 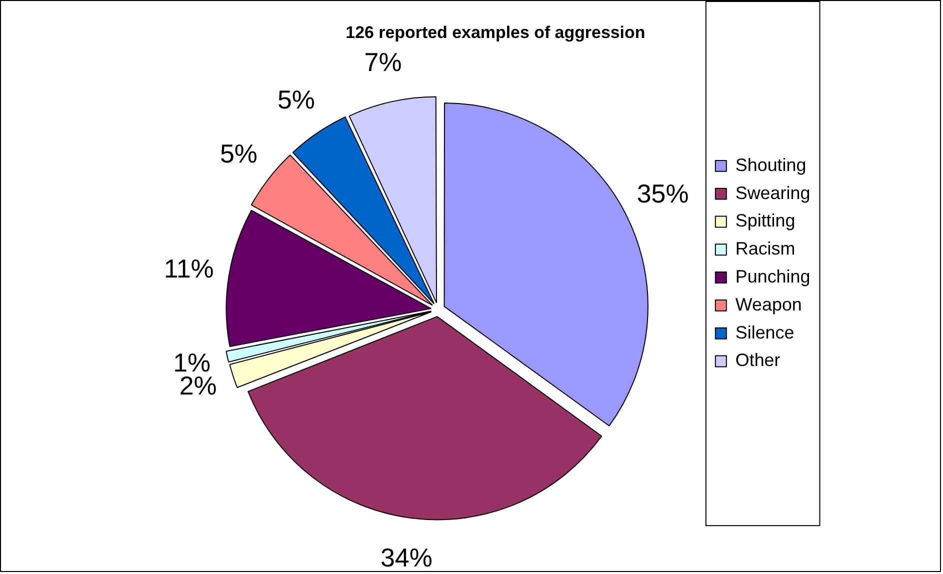 I want to click on legend-label: Racism, so click(x=765, y=248).